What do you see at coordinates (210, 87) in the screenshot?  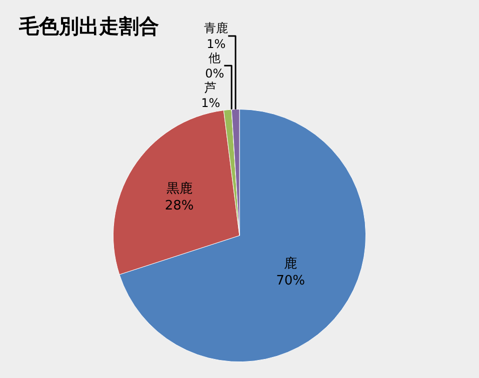 I see `slice-label: 芦` at bounding box center [210, 87].